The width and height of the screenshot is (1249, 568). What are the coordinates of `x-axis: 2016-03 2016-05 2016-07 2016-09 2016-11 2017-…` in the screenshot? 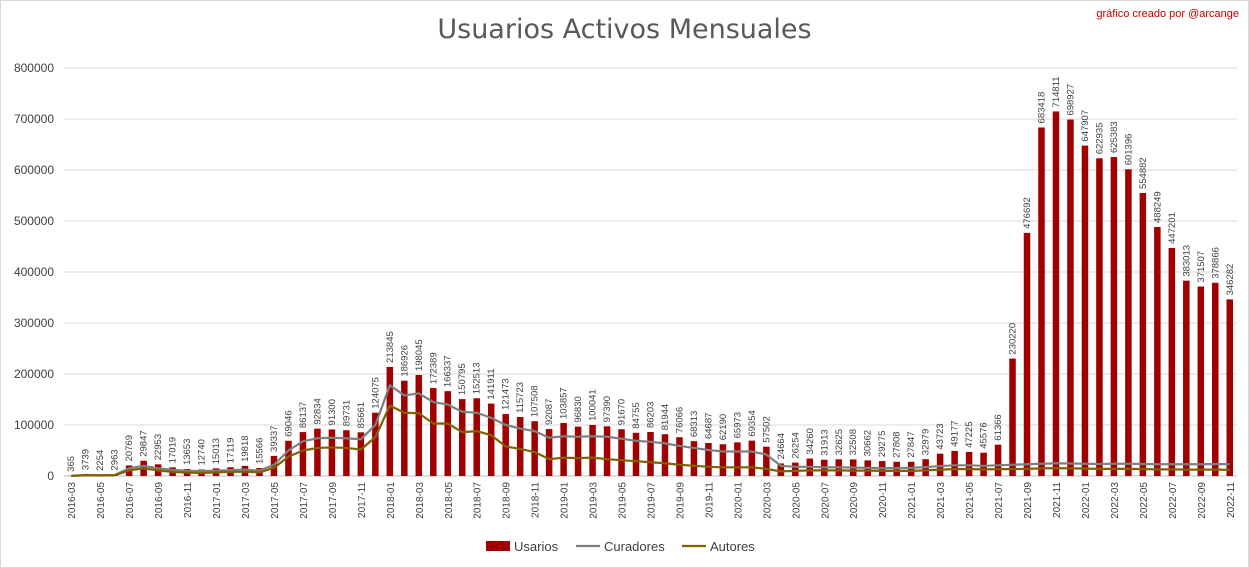 It's located at (652, 500).